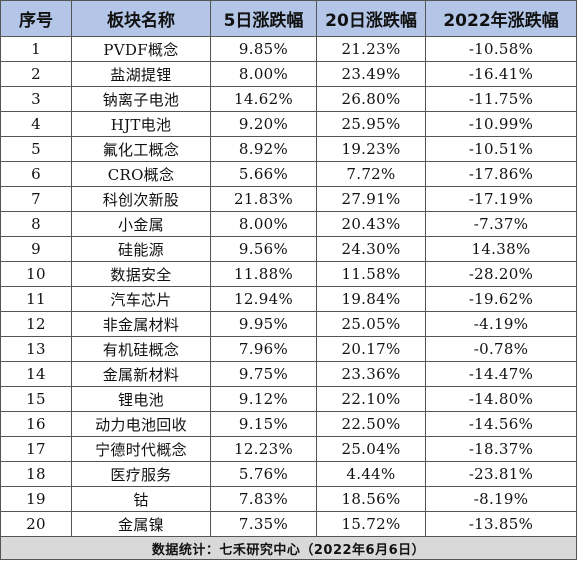 The width and height of the screenshot is (577, 562). I want to click on change-20day-cell: 26.80%, so click(371, 99).